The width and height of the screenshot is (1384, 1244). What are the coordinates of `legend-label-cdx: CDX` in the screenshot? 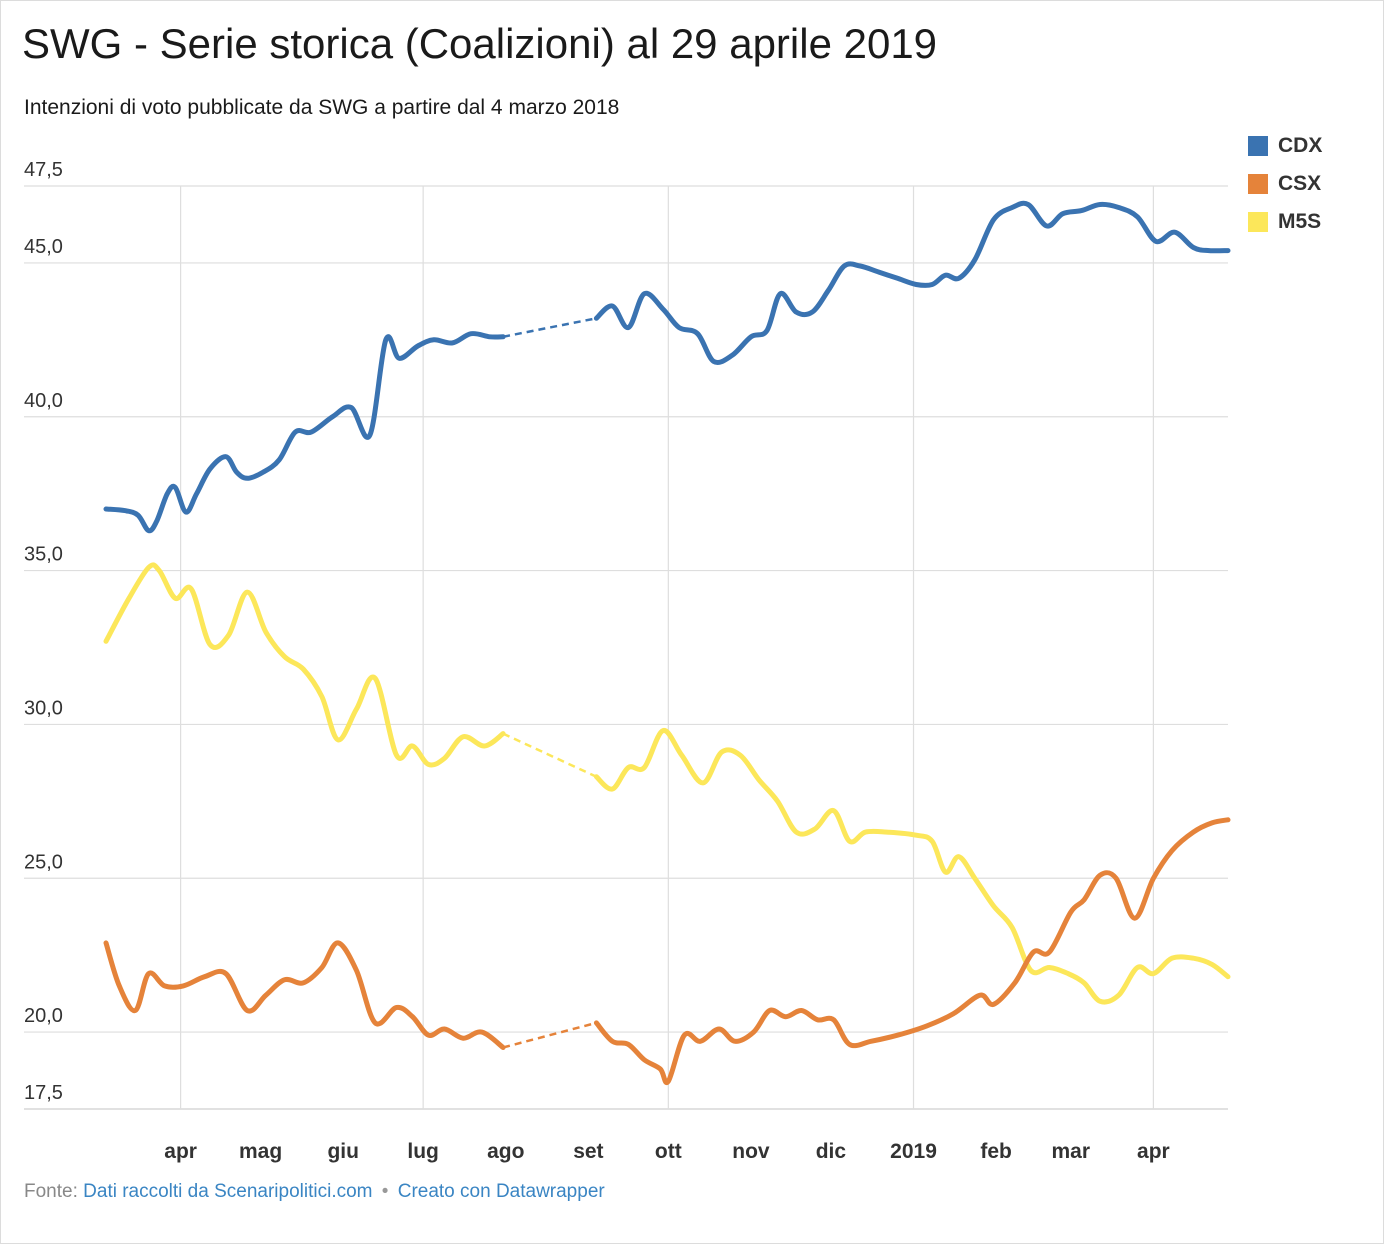 It's located at (1300, 145).